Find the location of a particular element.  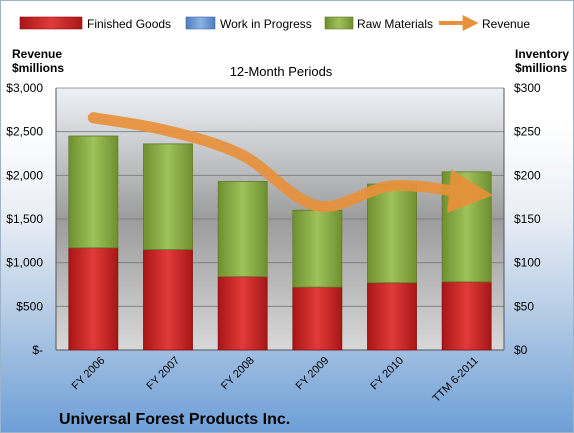

left-tick-label: $2,500 is located at coordinates (24, 132).